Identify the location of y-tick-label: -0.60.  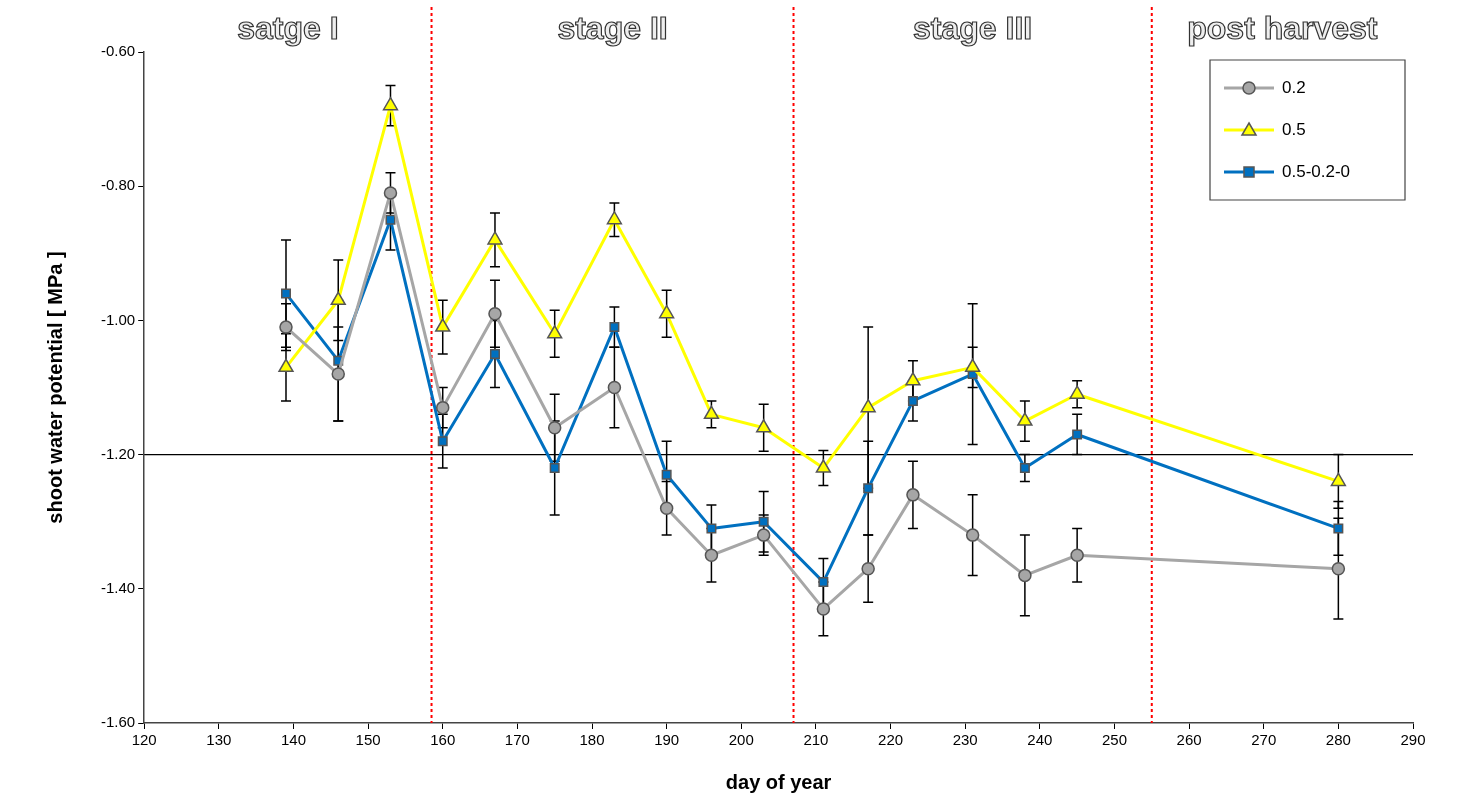
(118, 51).